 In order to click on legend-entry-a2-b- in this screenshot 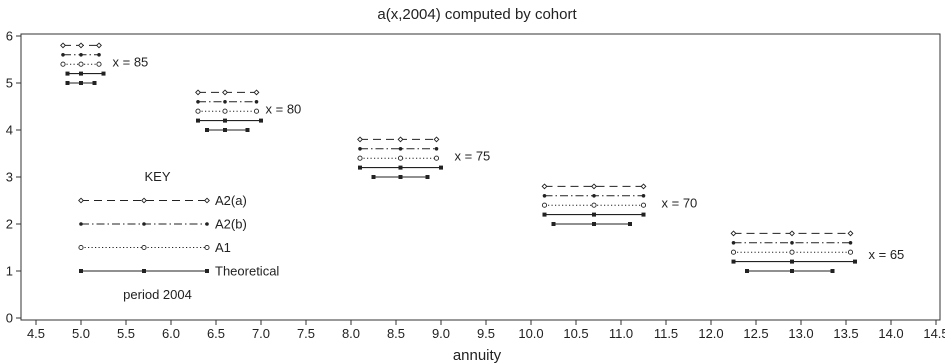, I will do `click(144, 224)`.